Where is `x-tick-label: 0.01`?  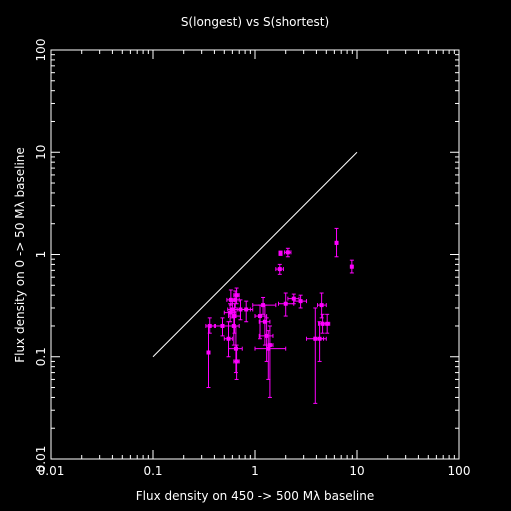 x-tick-label: 0.01 is located at coordinates (51, 471).